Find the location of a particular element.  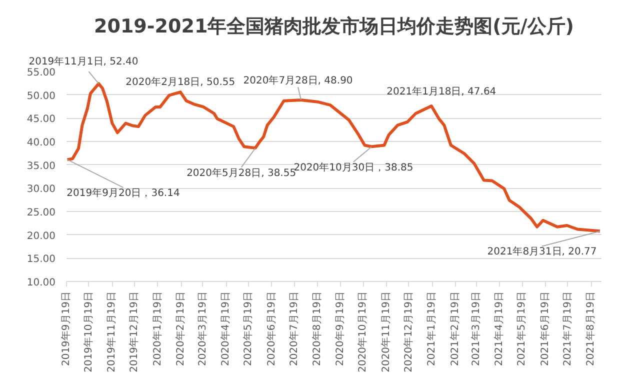

x-tick-label: 2019年11月19日 is located at coordinates (112, 331).